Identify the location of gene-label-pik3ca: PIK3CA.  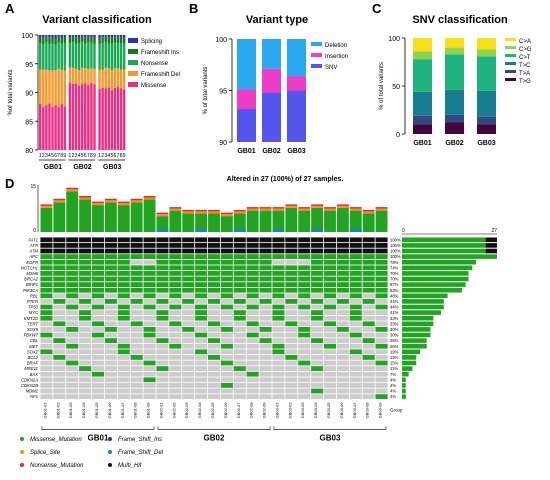
(30, 290).